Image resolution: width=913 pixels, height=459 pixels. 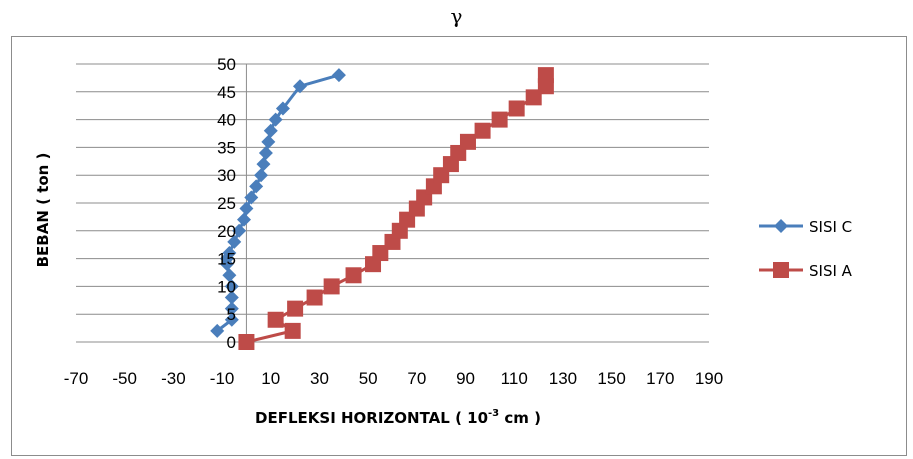 I want to click on y-tick-label: 10, so click(x=226, y=286).